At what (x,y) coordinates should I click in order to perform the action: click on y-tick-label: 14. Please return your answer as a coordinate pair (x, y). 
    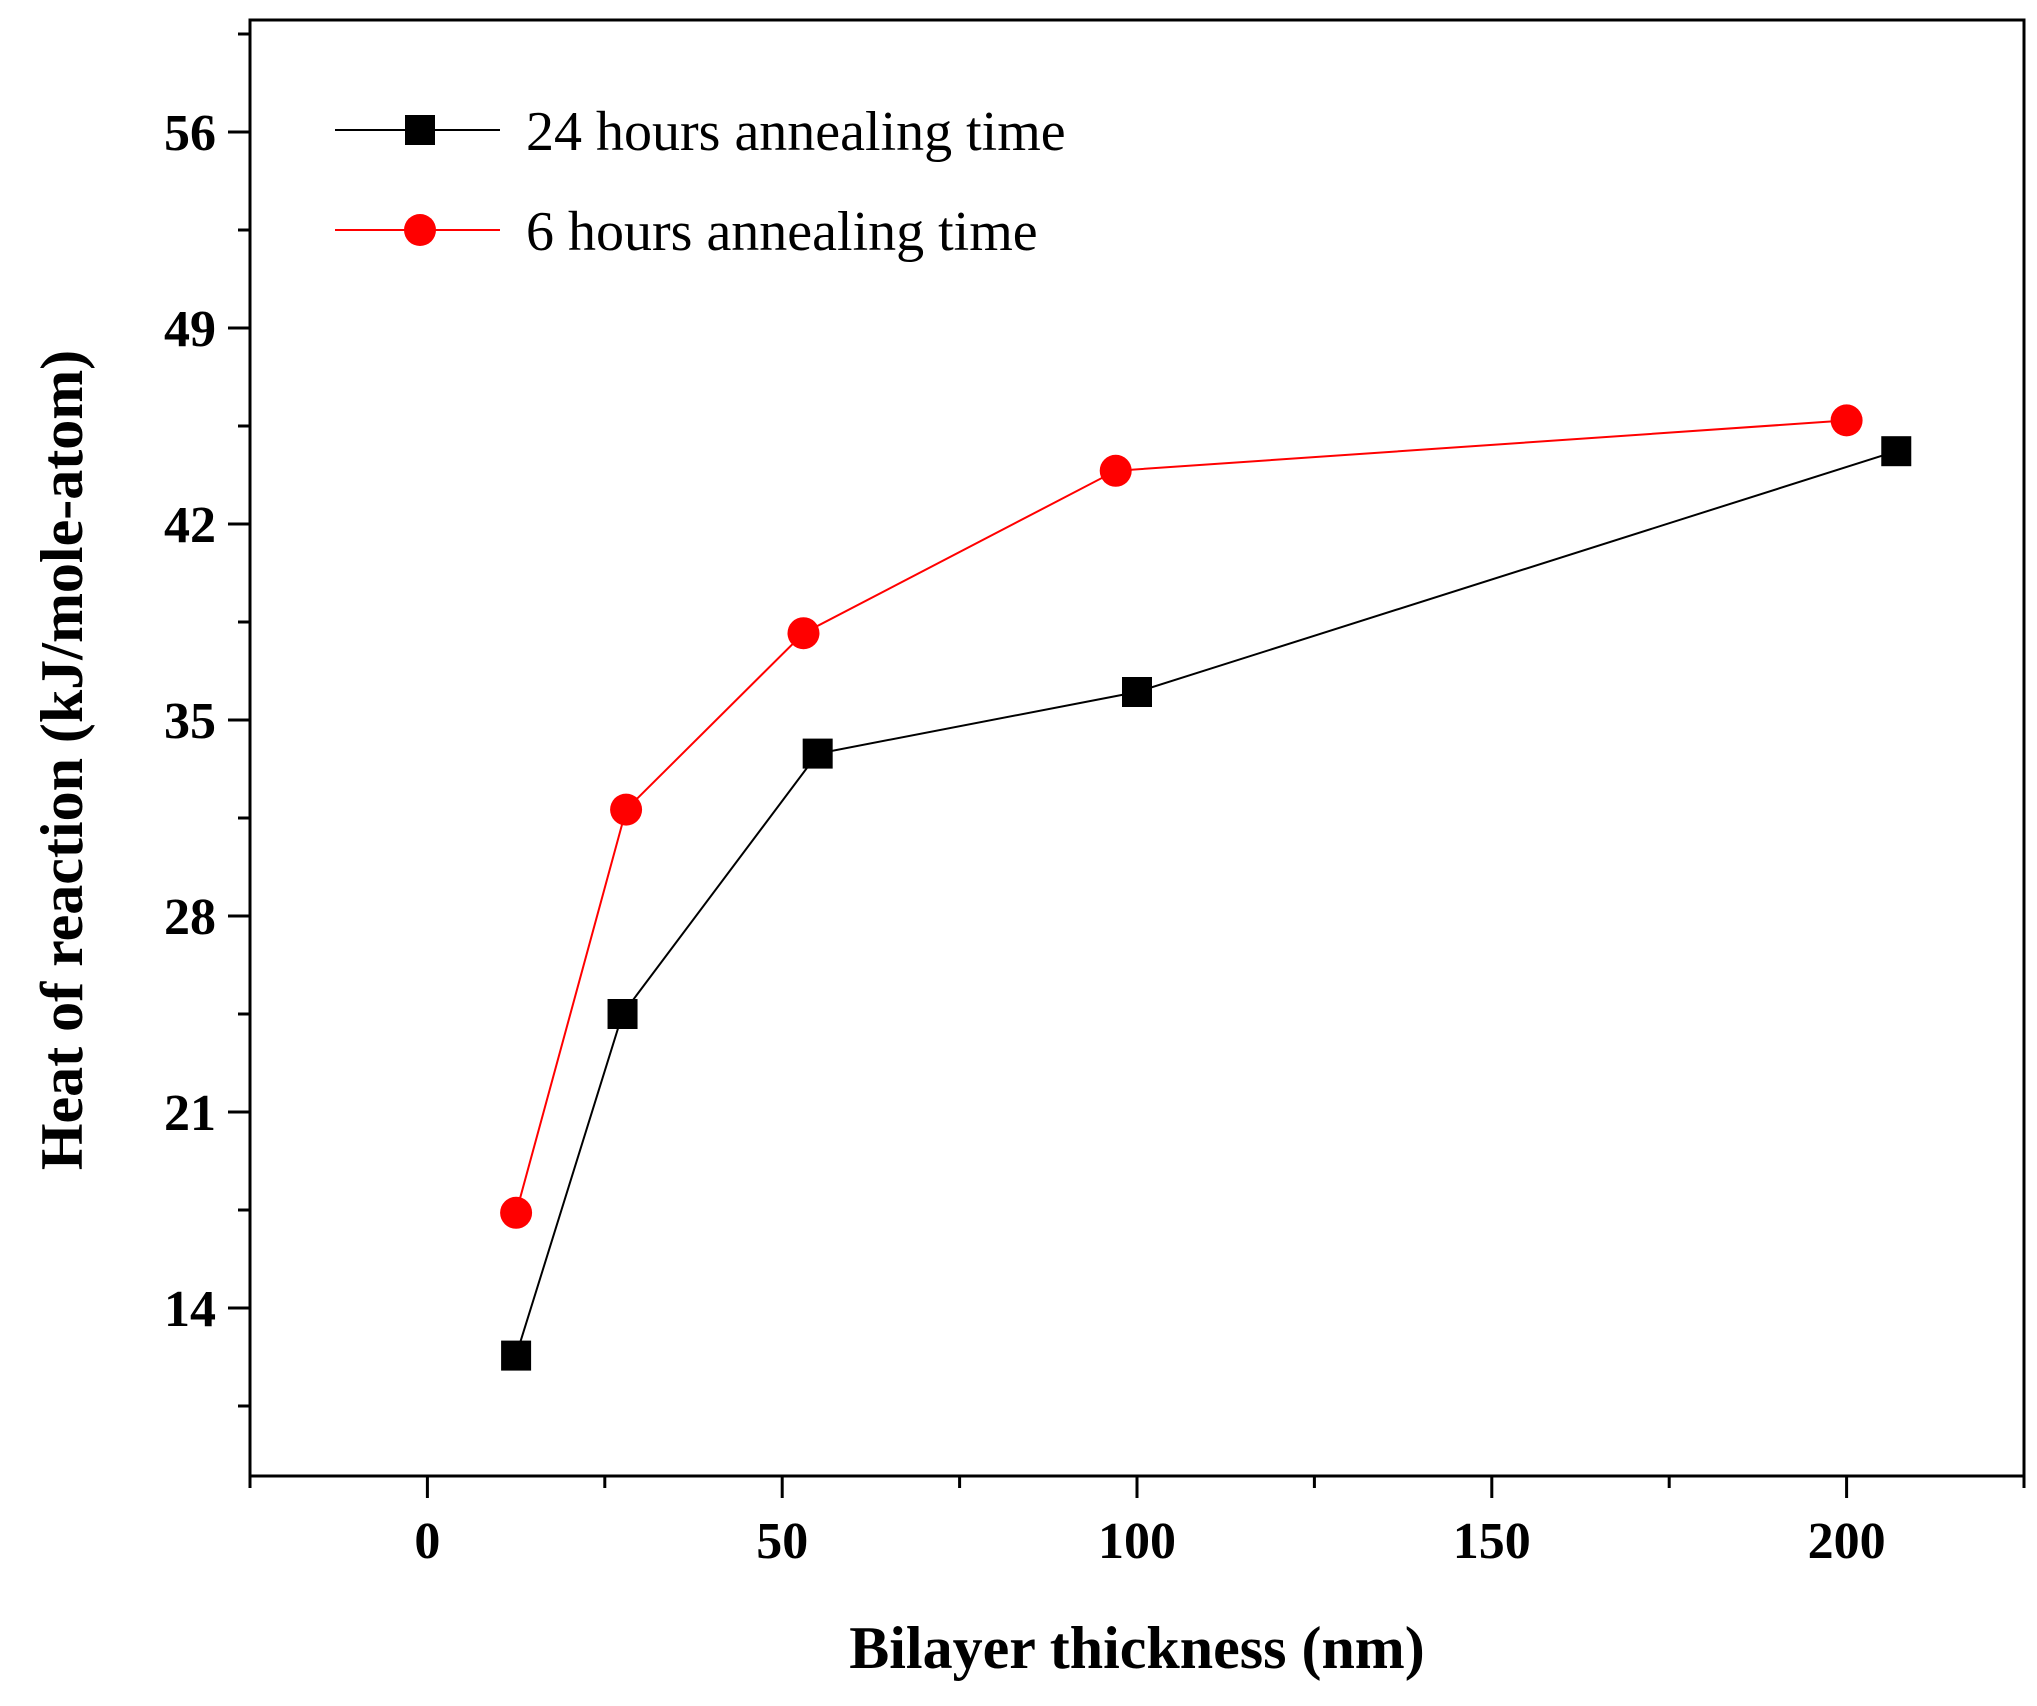
    Looking at the image, I should click on (190, 1309).